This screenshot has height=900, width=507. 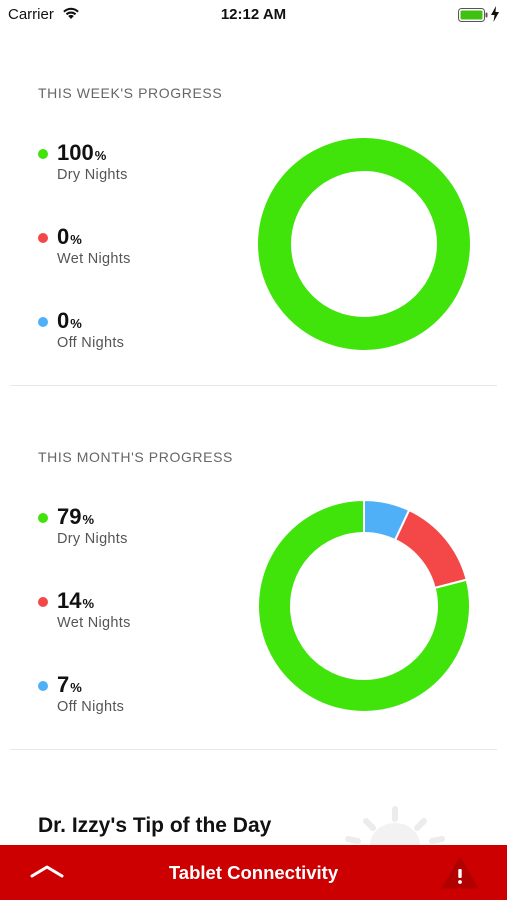 I want to click on week-slice-dry-nights, so click(x=364, y=244).